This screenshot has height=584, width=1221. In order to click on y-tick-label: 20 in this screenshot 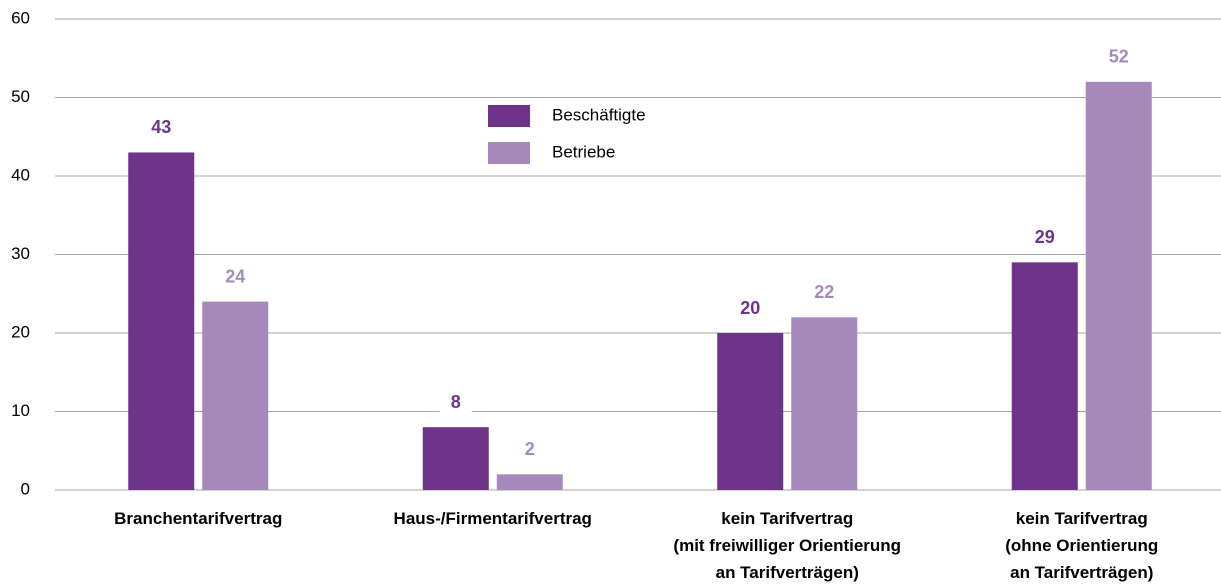, I will do `click(20, 331)`.